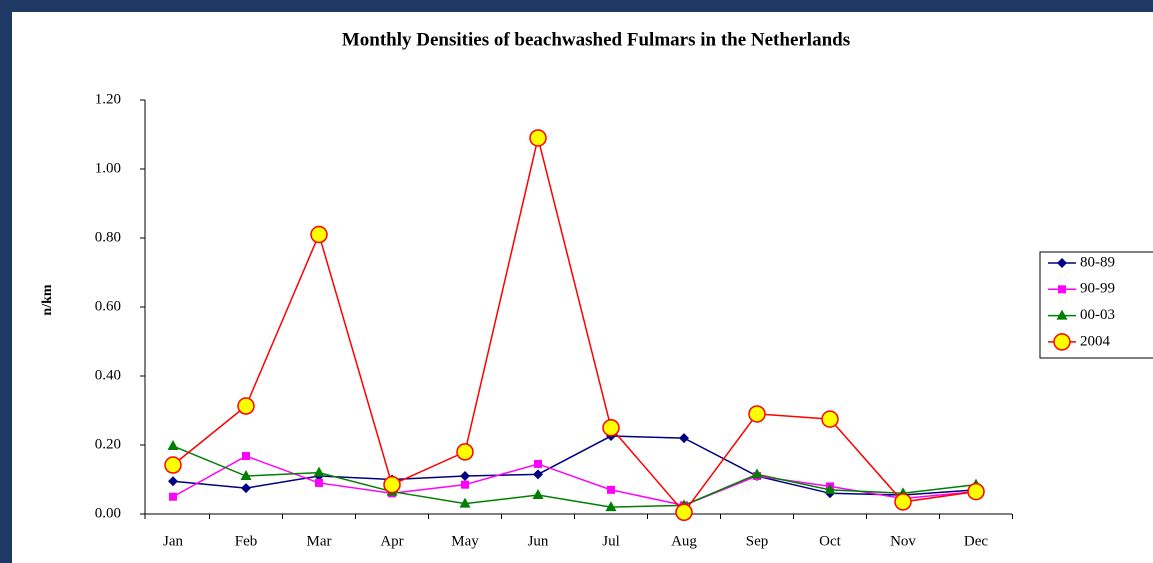  Describe the element at coordinates (173, 541) in the screenshot. I see `x-tick-label: Jan` at that location.